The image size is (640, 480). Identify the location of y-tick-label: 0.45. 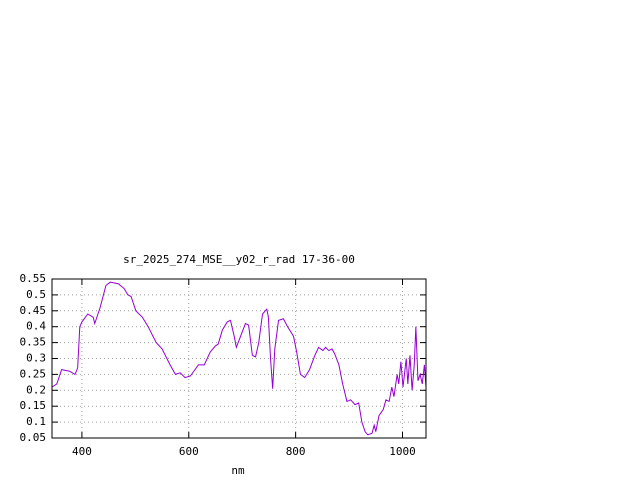
(33, 310).